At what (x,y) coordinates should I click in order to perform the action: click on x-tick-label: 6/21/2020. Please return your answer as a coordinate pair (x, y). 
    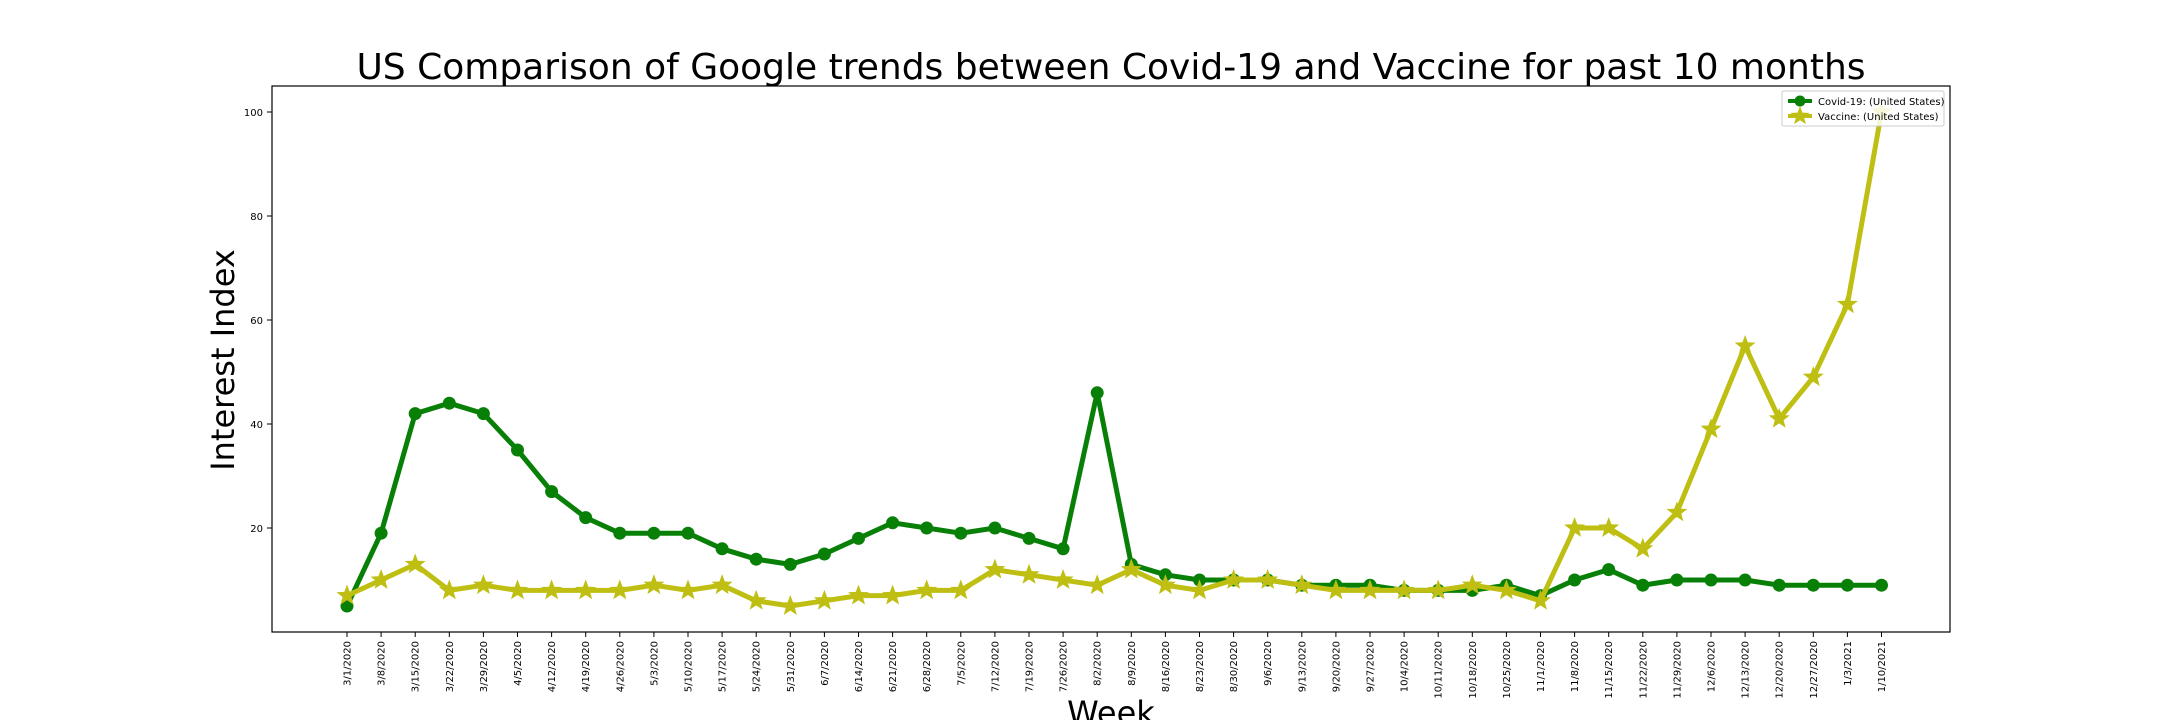
    Looking at the image, I should click on (893, 666).